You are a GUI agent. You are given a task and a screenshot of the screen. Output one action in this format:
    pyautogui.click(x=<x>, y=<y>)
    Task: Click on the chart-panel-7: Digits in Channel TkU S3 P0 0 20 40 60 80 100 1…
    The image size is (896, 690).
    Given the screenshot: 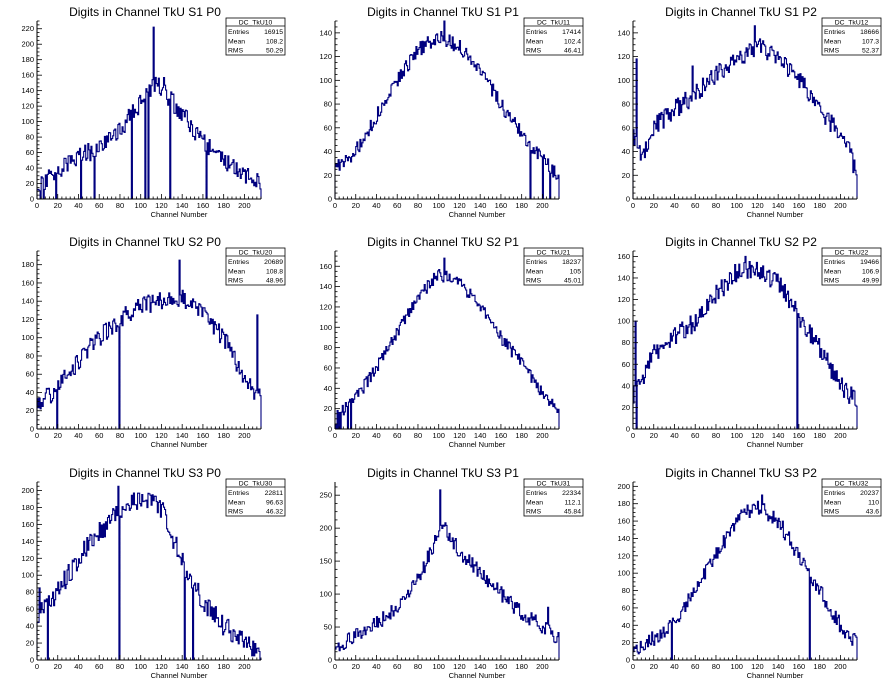 What is the action you would take?
    pyautogui.click(x=153, y=573)
    